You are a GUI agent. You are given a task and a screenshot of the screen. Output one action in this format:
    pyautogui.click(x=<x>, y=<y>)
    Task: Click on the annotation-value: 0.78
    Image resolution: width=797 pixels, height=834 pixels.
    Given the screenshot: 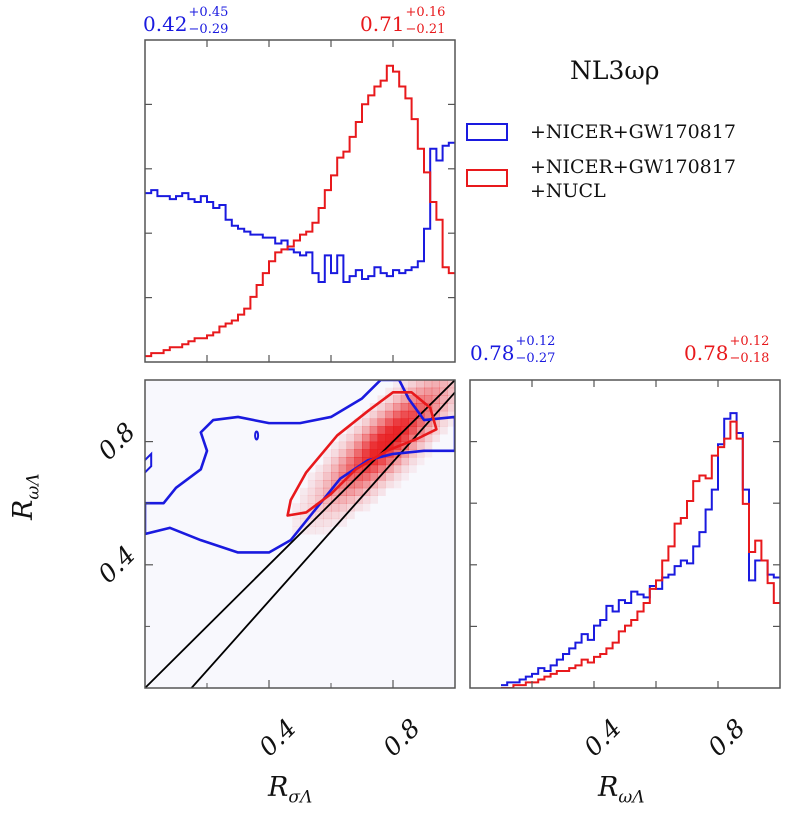 What is the action you would take?
    pyautogui.click(x=706, y=353)
    